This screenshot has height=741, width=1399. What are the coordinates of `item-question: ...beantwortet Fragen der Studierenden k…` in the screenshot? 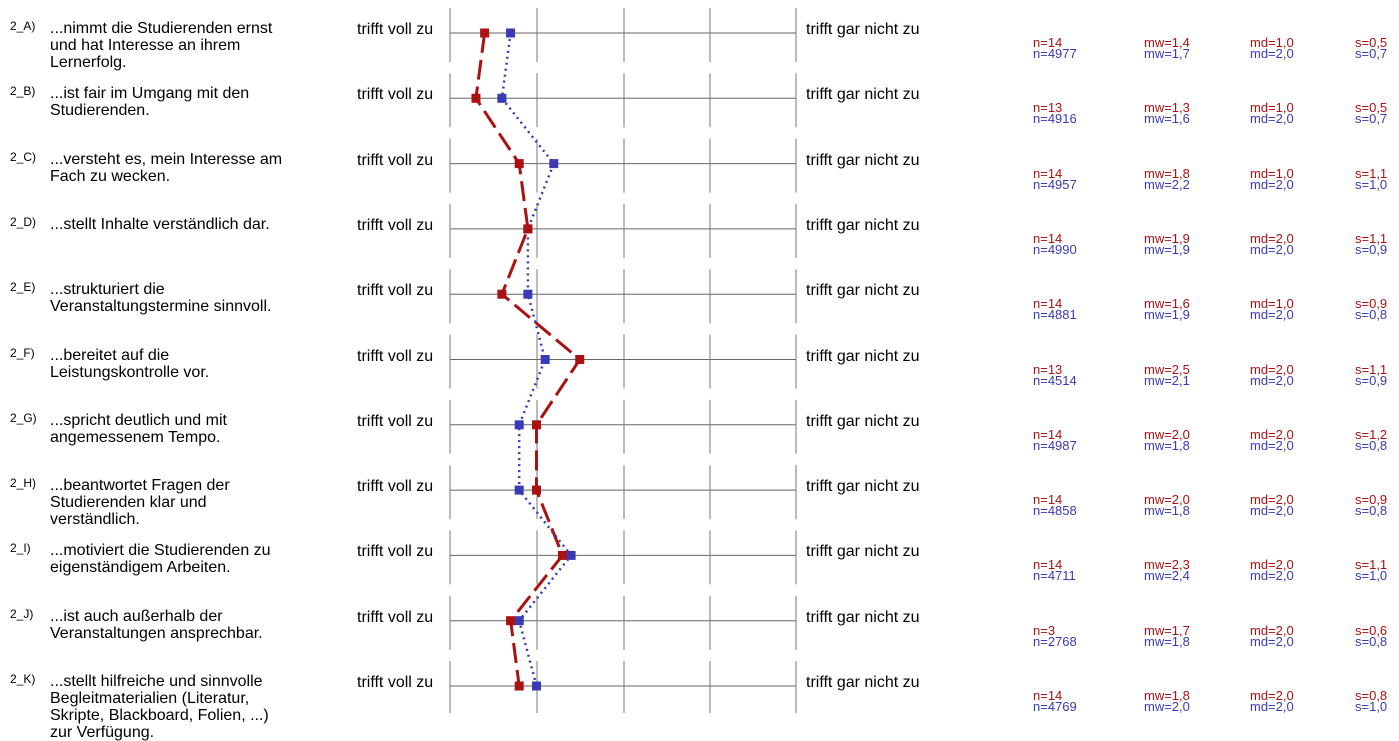 It's located at (140, 503).